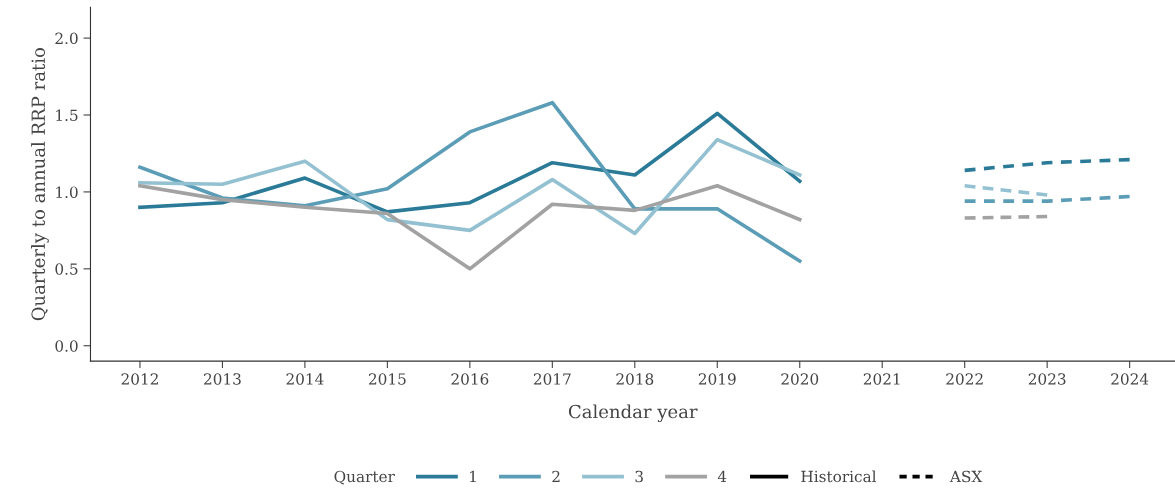 Image resolution: width=1175 pixels, height=488 pixels. What do you see at coordinates (635, 379) in the screenshot?
I see `x-tick-label: 2018` at bounding box center [635, 379].